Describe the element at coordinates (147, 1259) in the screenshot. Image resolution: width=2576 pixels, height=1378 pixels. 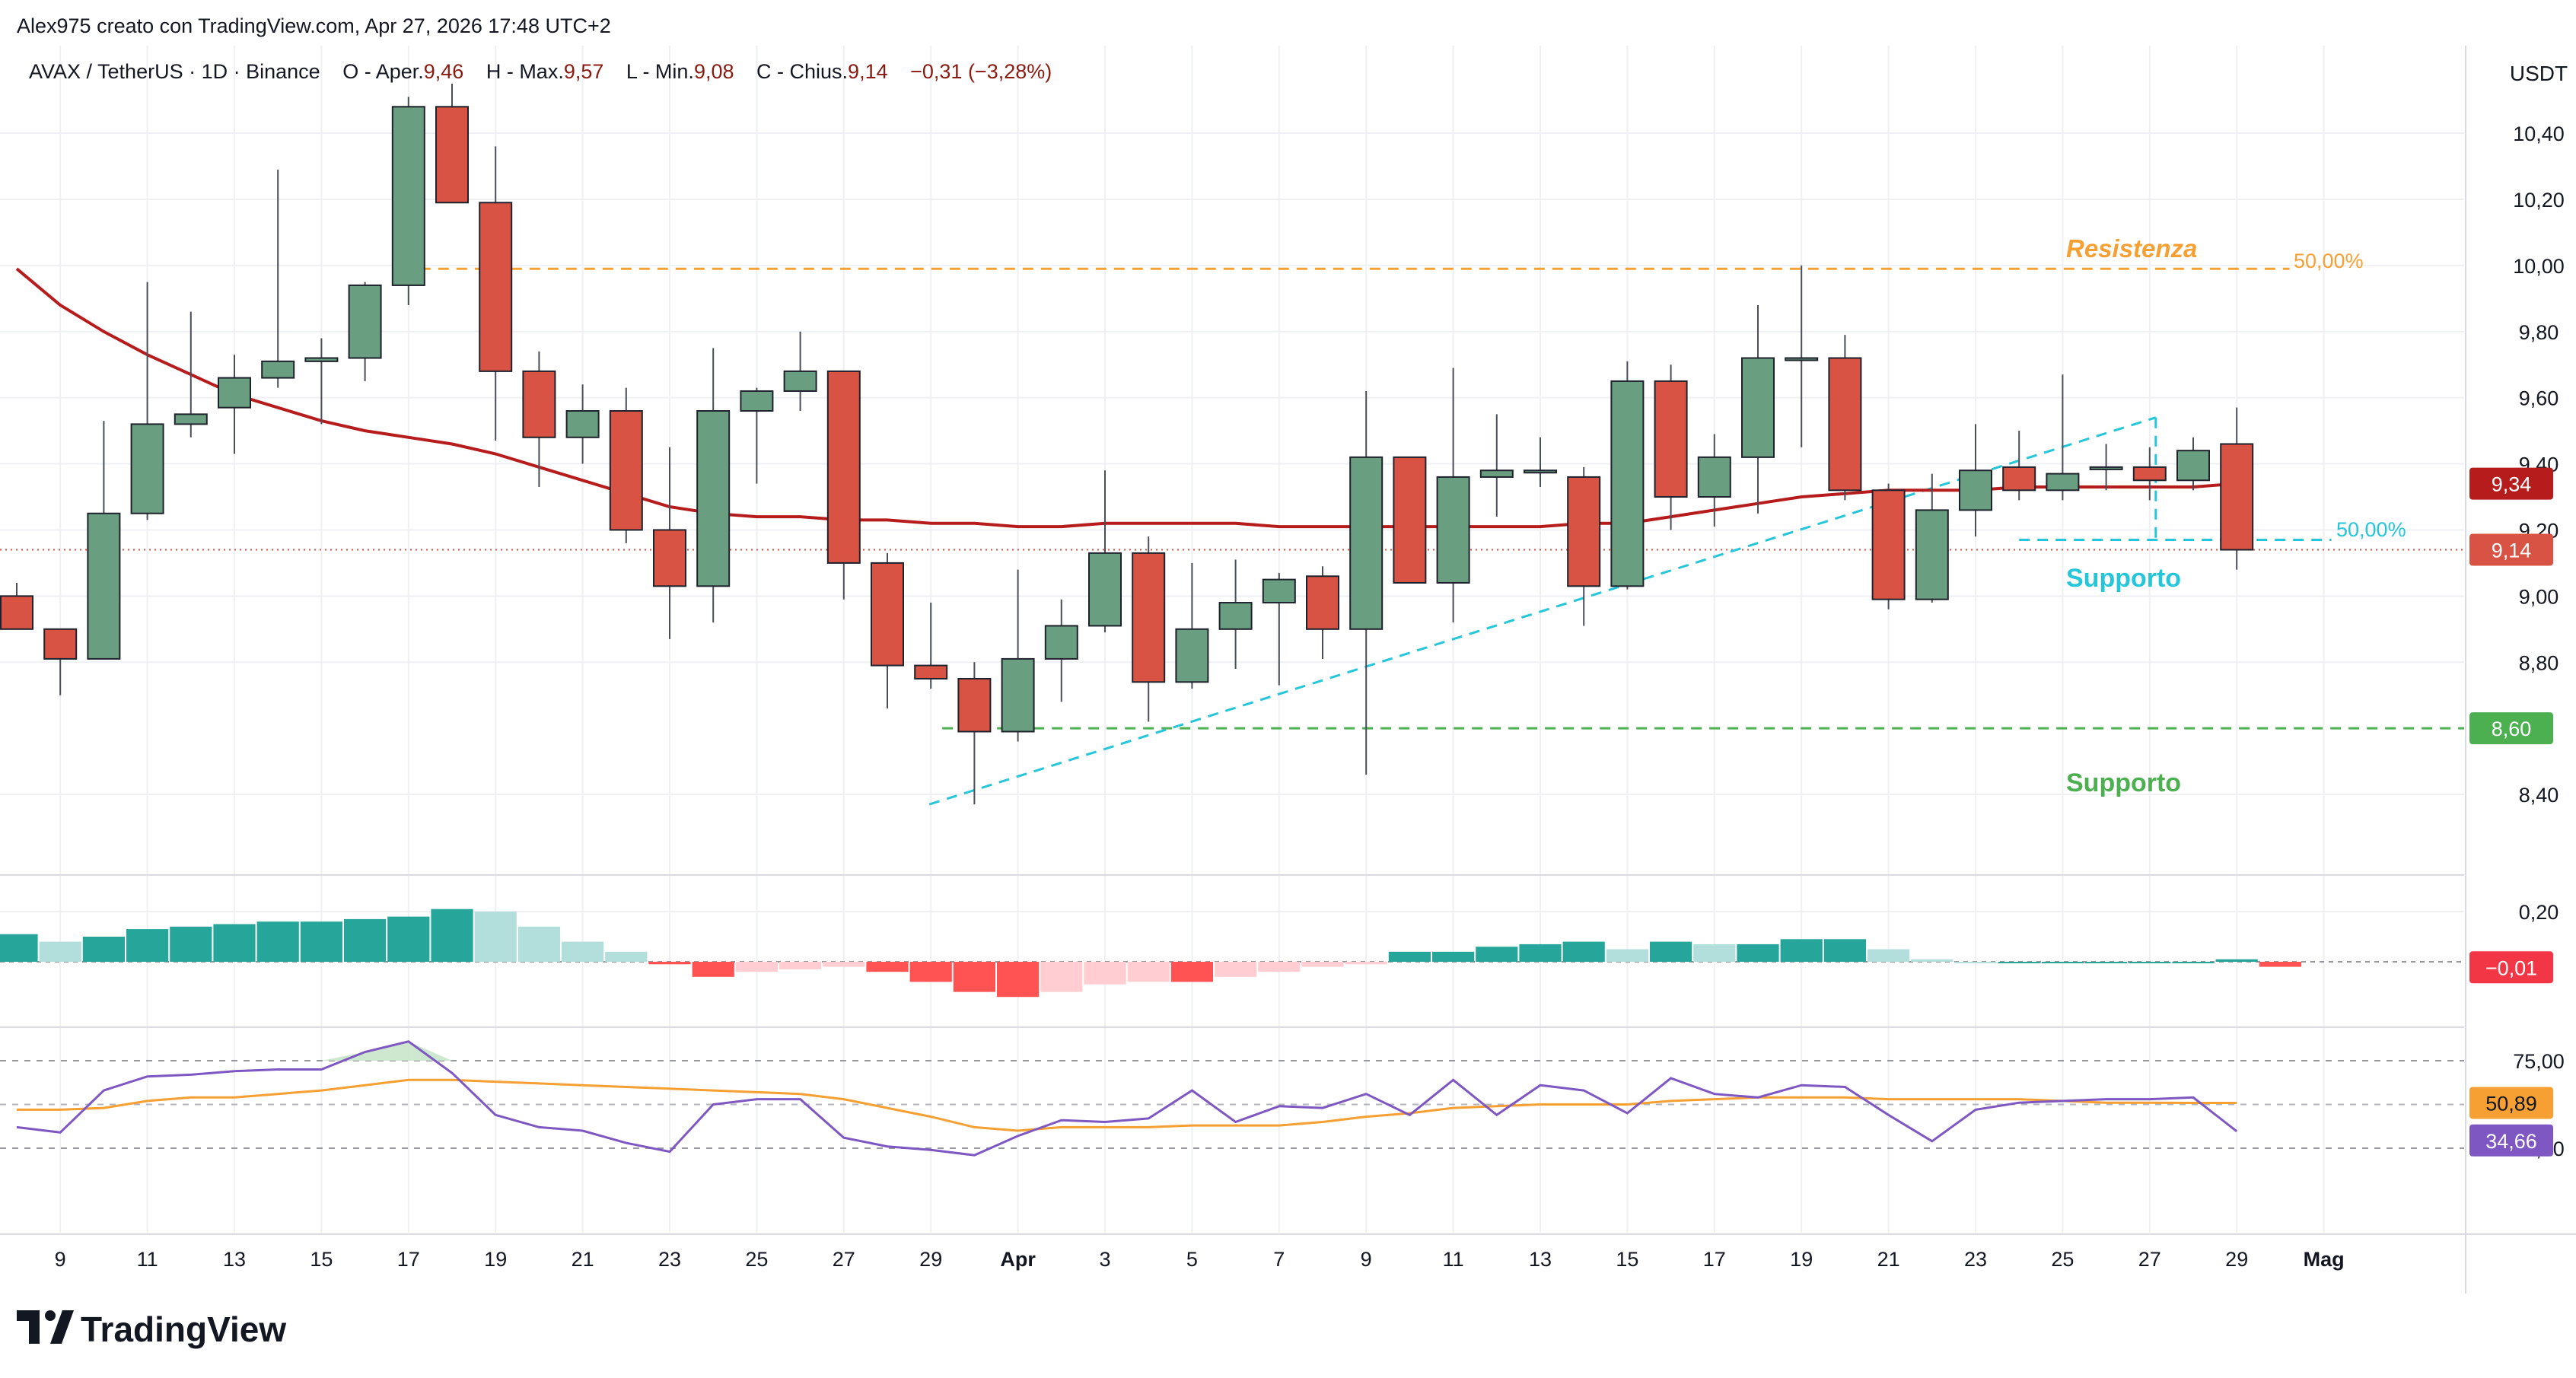
I see `time-tick-label: 11` at that location.